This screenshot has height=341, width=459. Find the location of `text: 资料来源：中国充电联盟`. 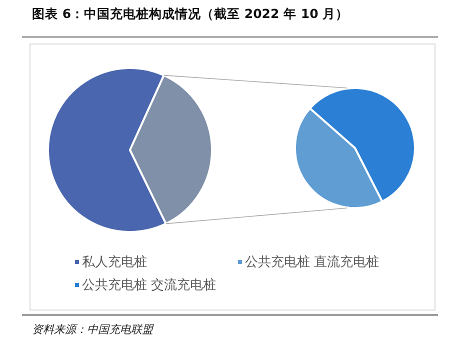

text: 资料来源：中国充电联盟 is located at coordinates (93, 329).